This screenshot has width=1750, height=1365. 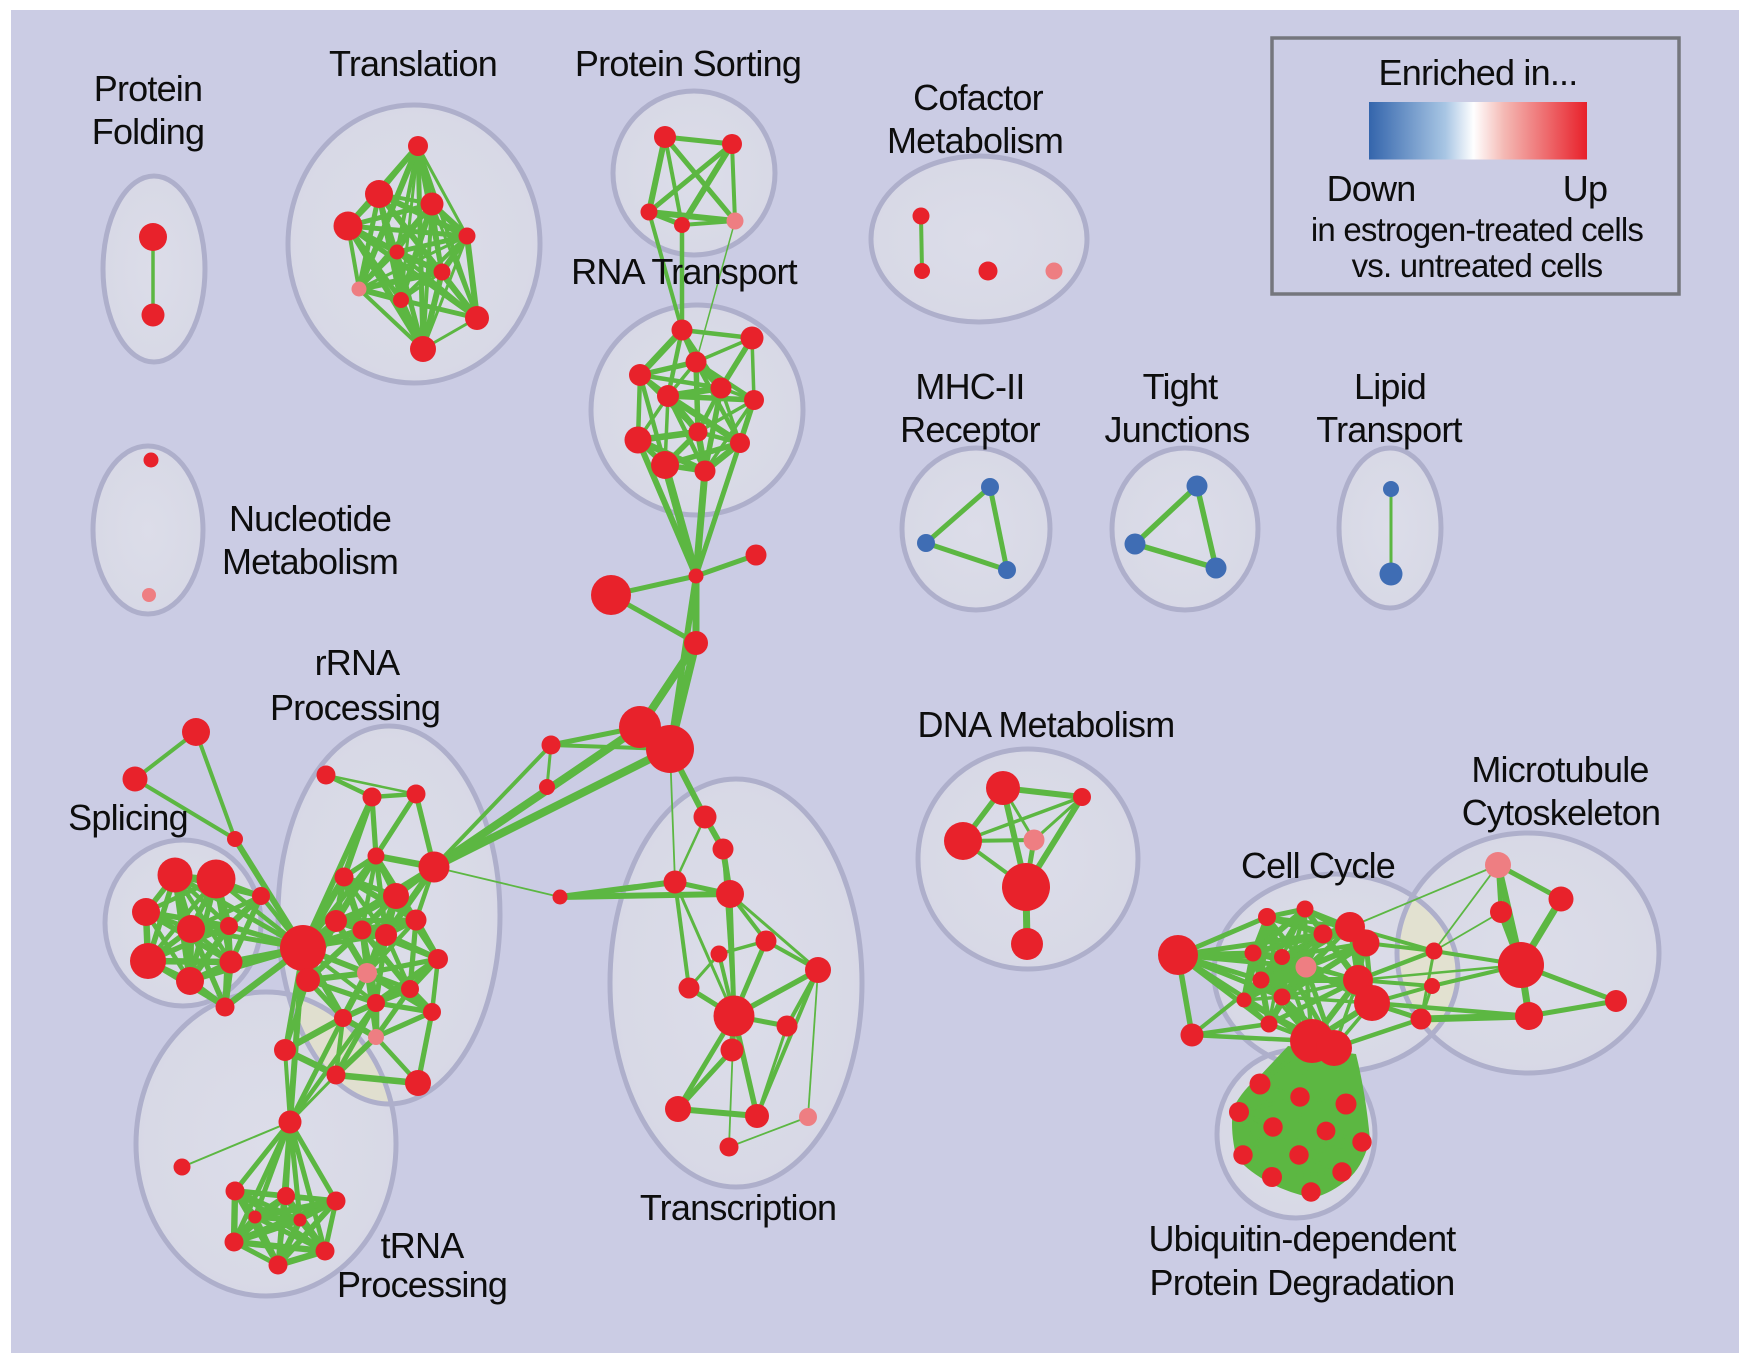 I want to click on svg-text: Microtubule, so click(x=1559, y=769).